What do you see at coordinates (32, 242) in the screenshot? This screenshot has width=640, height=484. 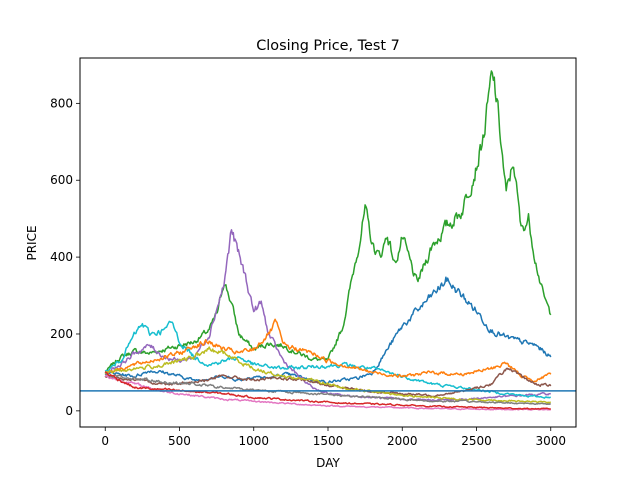 I see `y-axis-label: PRICE` at bounding box center [32, 242].